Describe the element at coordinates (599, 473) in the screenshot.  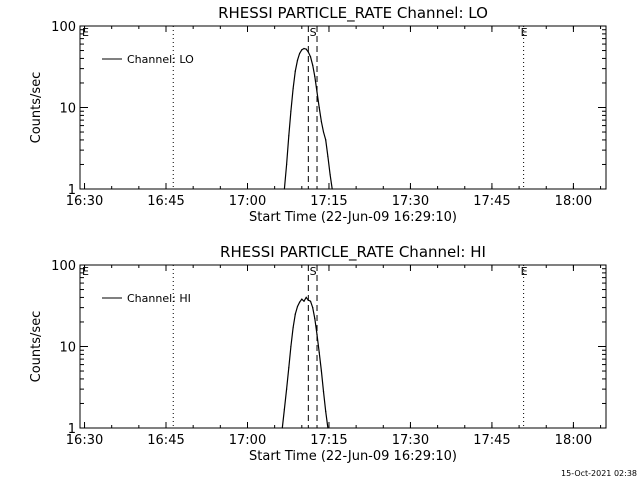
I see `plot-timestamp: 15-Oct-2021 02:38` at that location.